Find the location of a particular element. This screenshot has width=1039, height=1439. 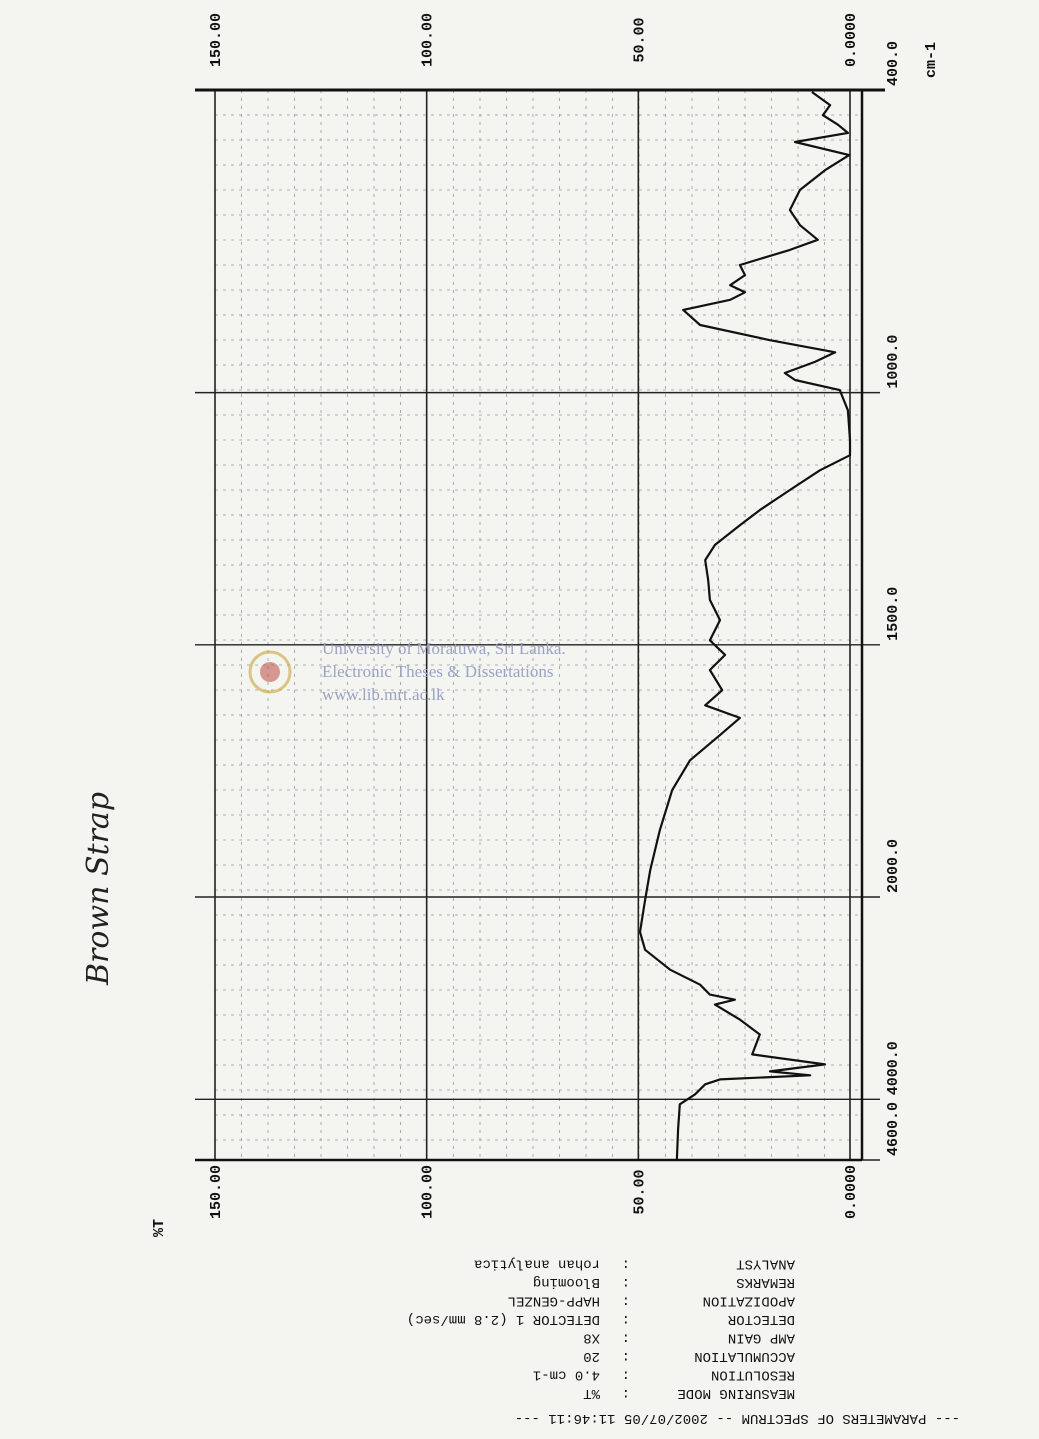

x-tick-label: 4600.0 is located at coordinates (893, 1129).